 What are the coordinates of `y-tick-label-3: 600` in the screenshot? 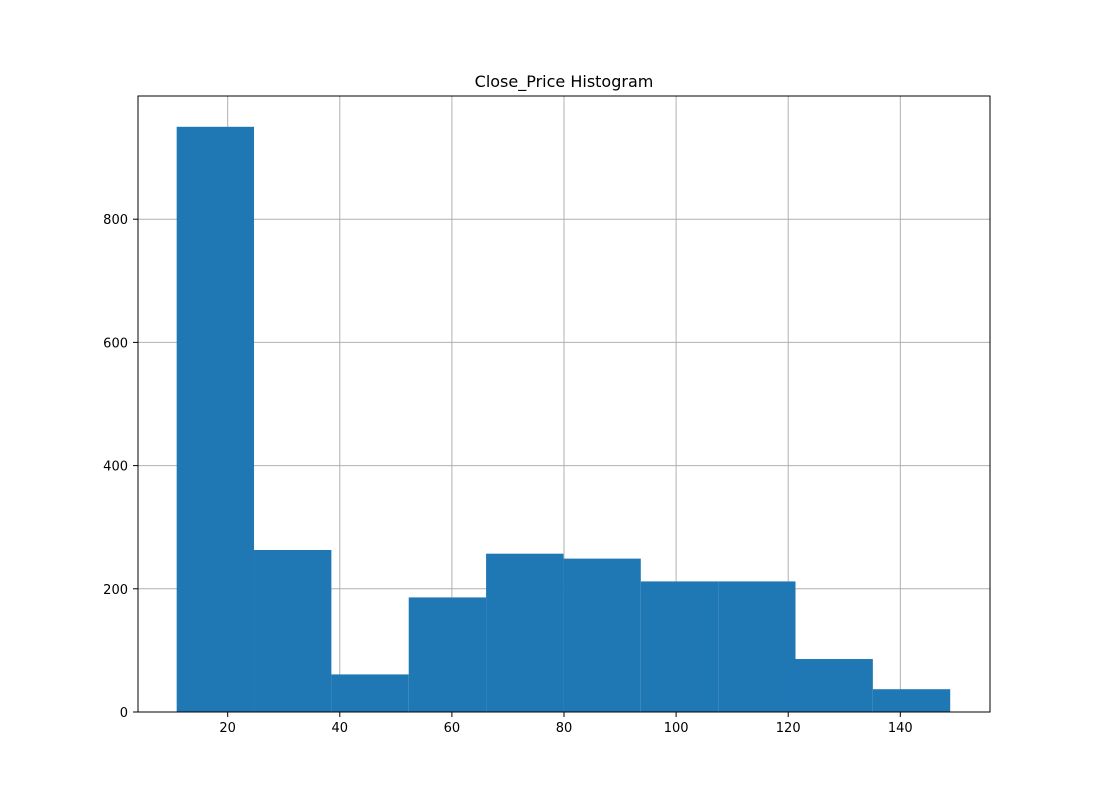 It's located at (115, 343).